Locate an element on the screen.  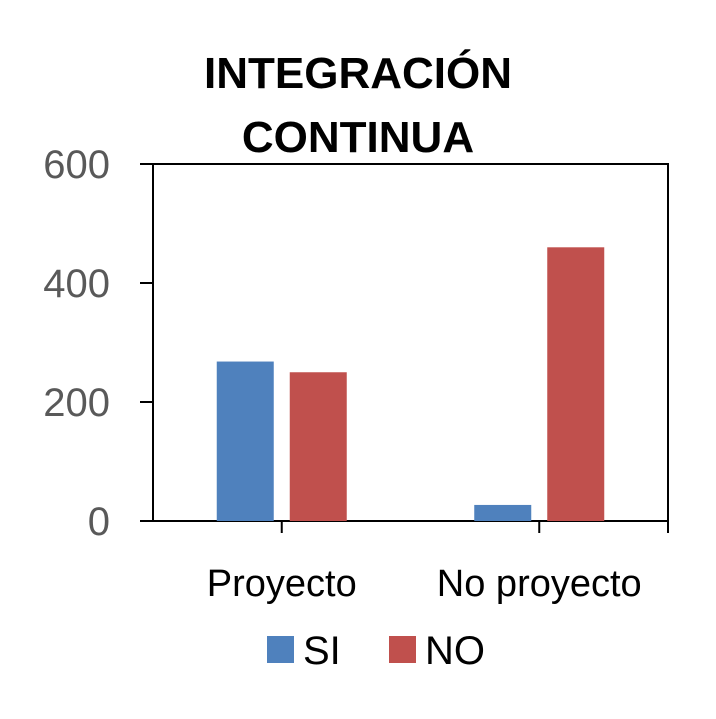
chart-title-line-2: CONTINUA is located at coordinates (358, 137).